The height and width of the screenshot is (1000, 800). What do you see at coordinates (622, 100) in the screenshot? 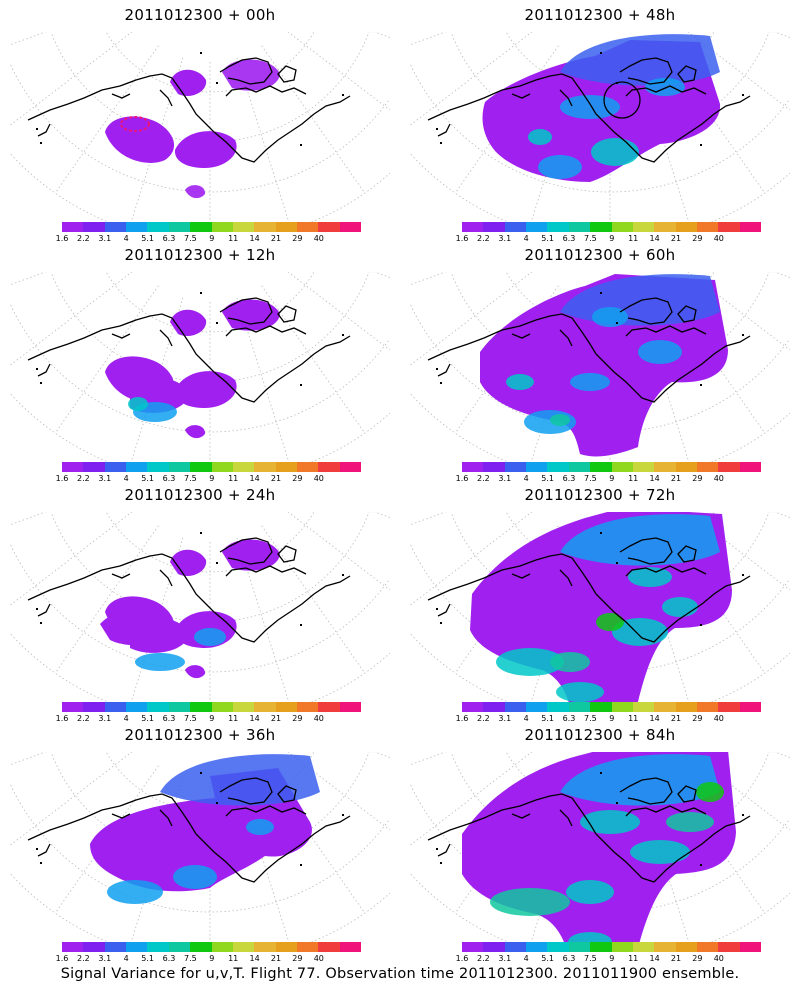
I see `observation-circle` at bounding box center [622, 100].